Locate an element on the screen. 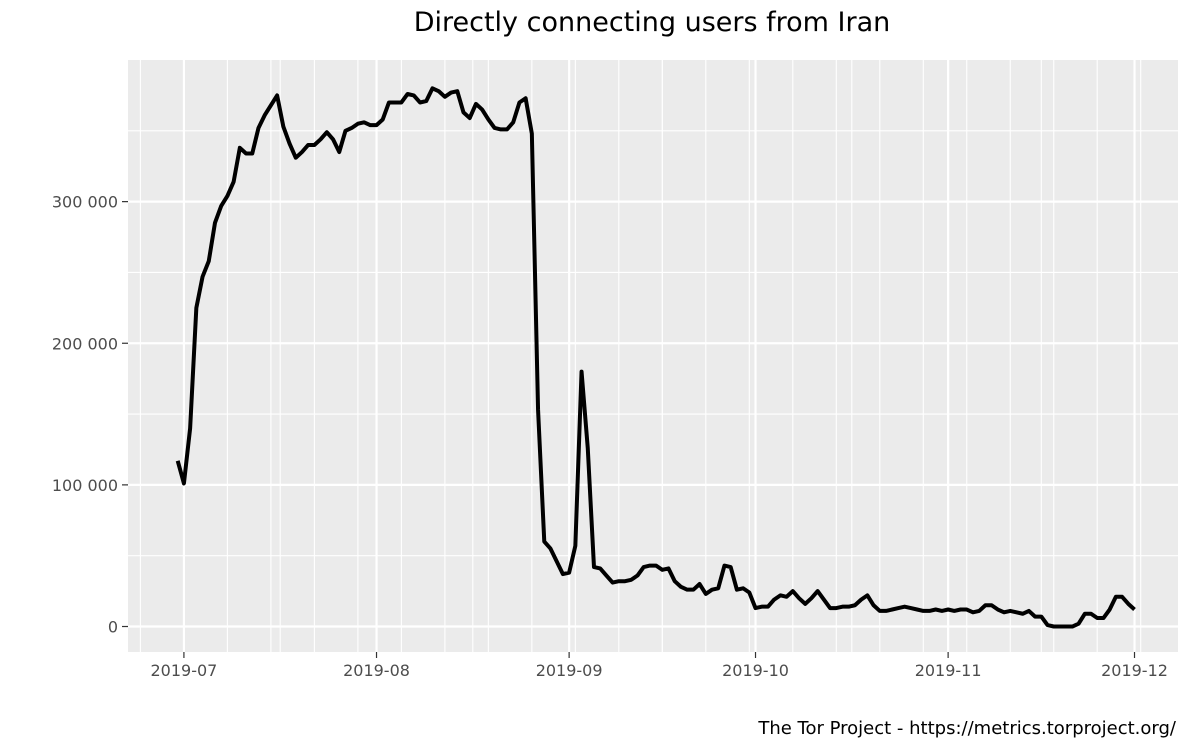 This screenshot has height=750, width=1200. x-tick-label: 2019-08 is located at coordinates (376, 670).